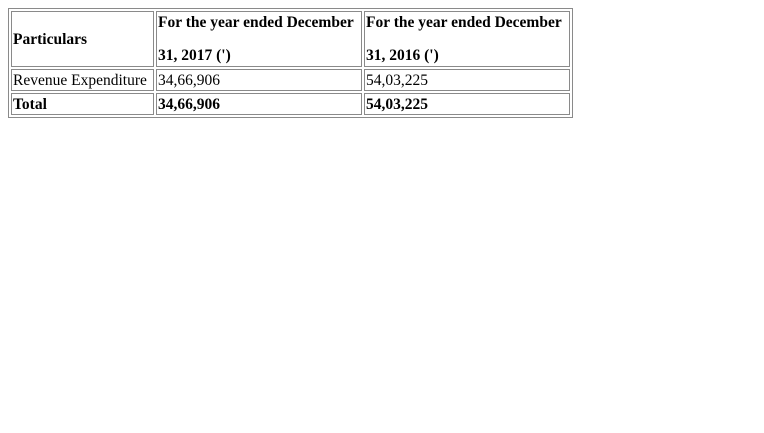 The image size is (764, 433). Describe the element at coordinates (402, 55) in the screenshot. I see `header-2016-line2: 31, 2016 (')` at that location.